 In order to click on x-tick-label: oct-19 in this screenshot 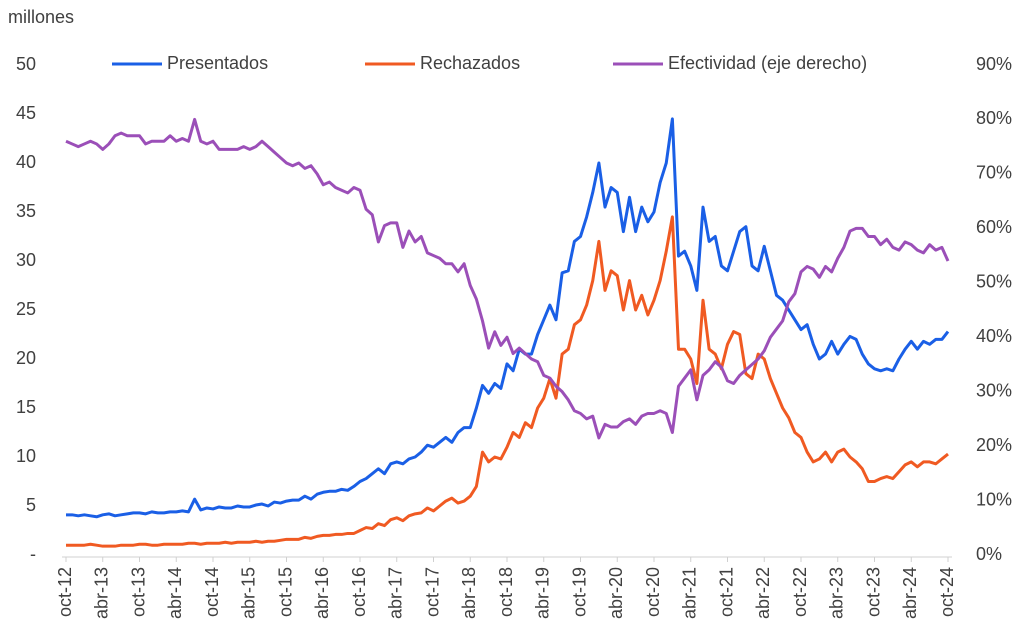, I will do `click(579, 592)`.